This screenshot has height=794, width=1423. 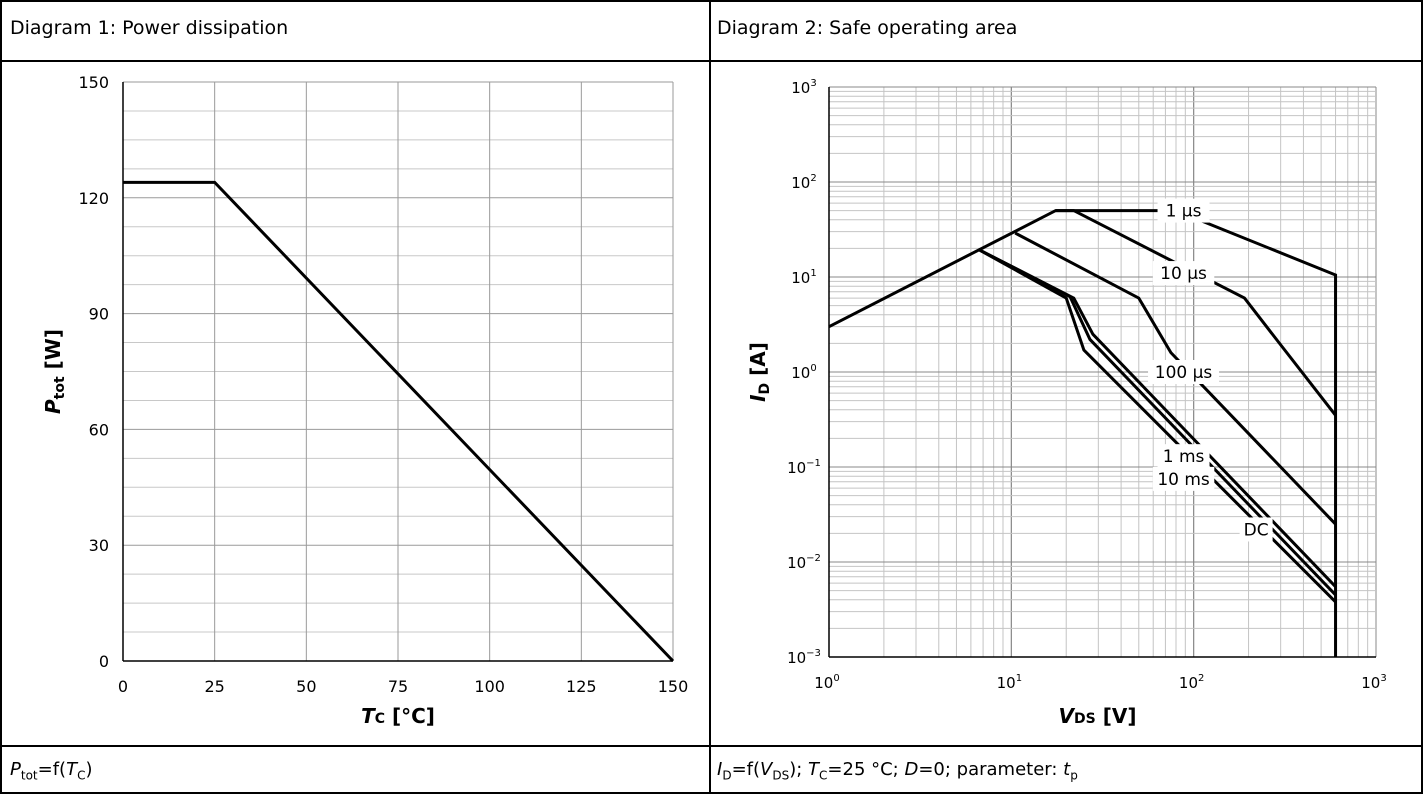 I want to click on curve-annotation-label: 1 µs, so click(x=1184, y=212).